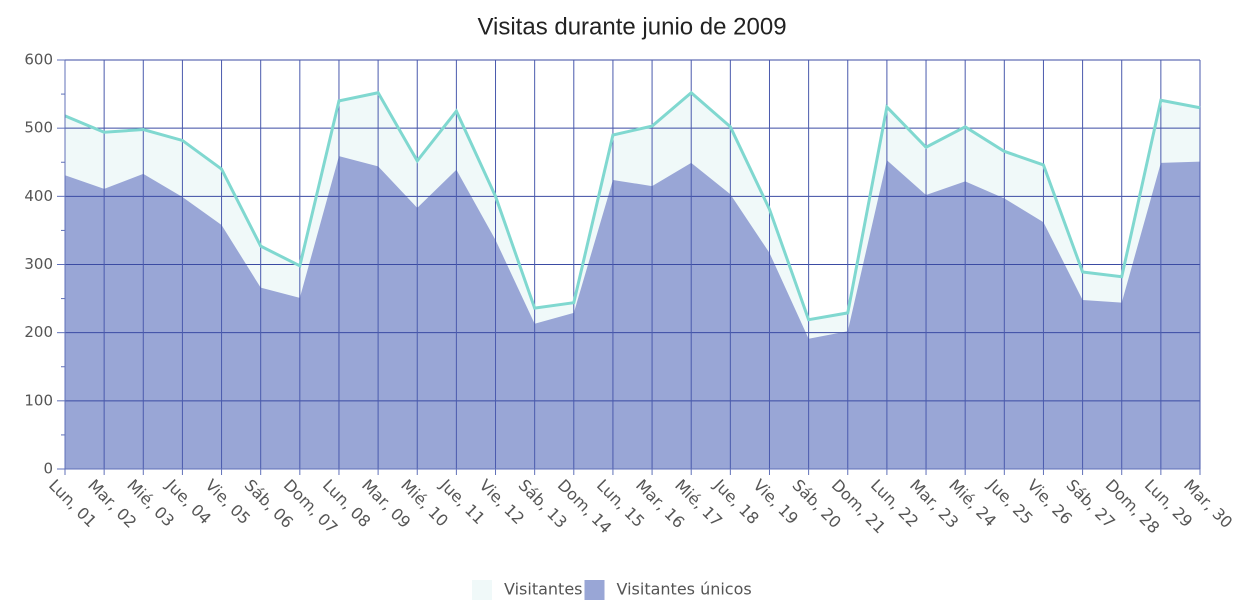  What do you see at coordinates (38, 128) in the screenshot?
I see `y-tick-label: 500` at bounding box center [38, 128].